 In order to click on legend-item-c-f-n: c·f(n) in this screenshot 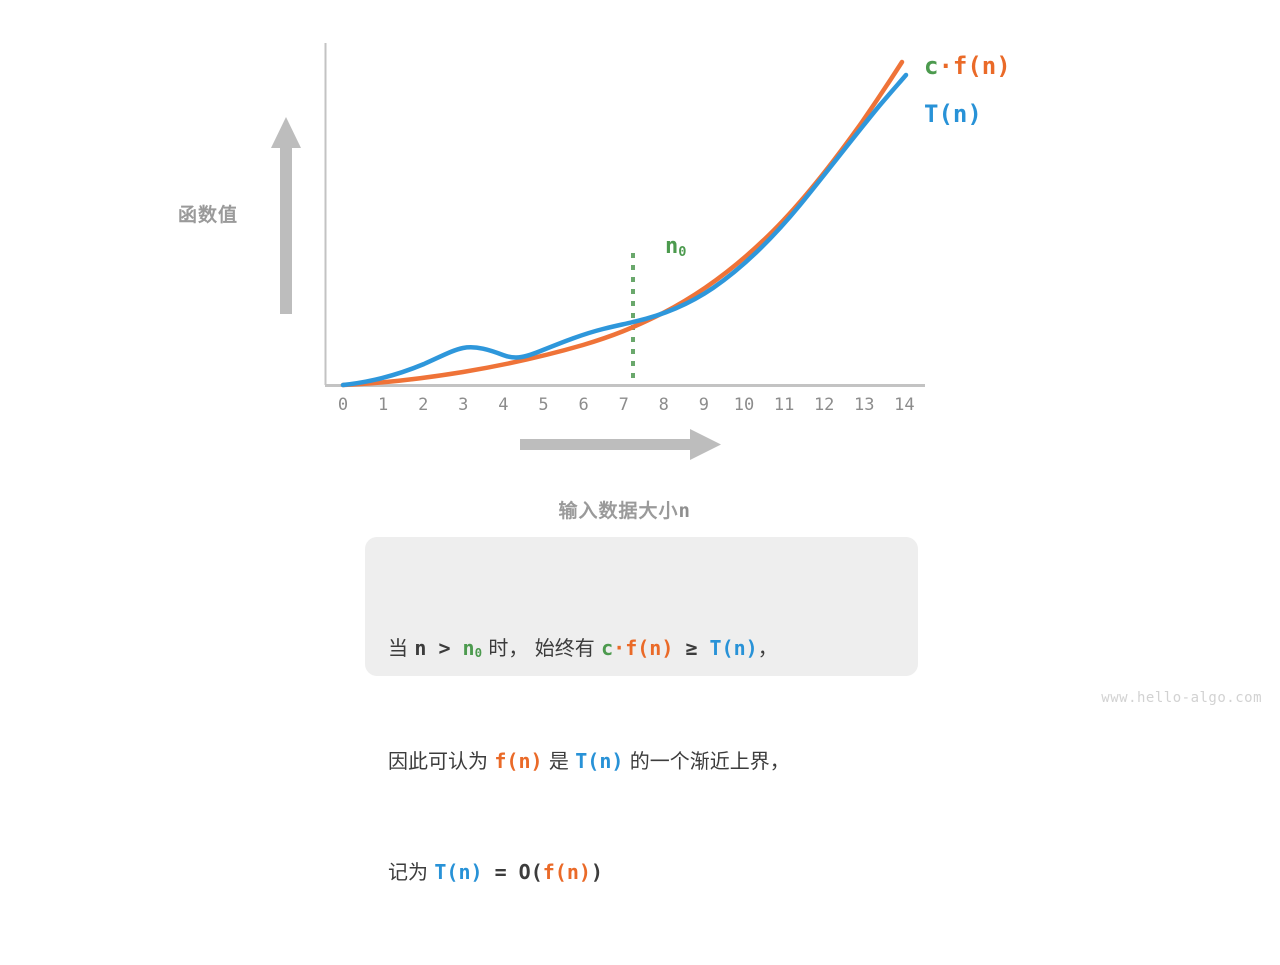, I will do `click(967, 66)`.